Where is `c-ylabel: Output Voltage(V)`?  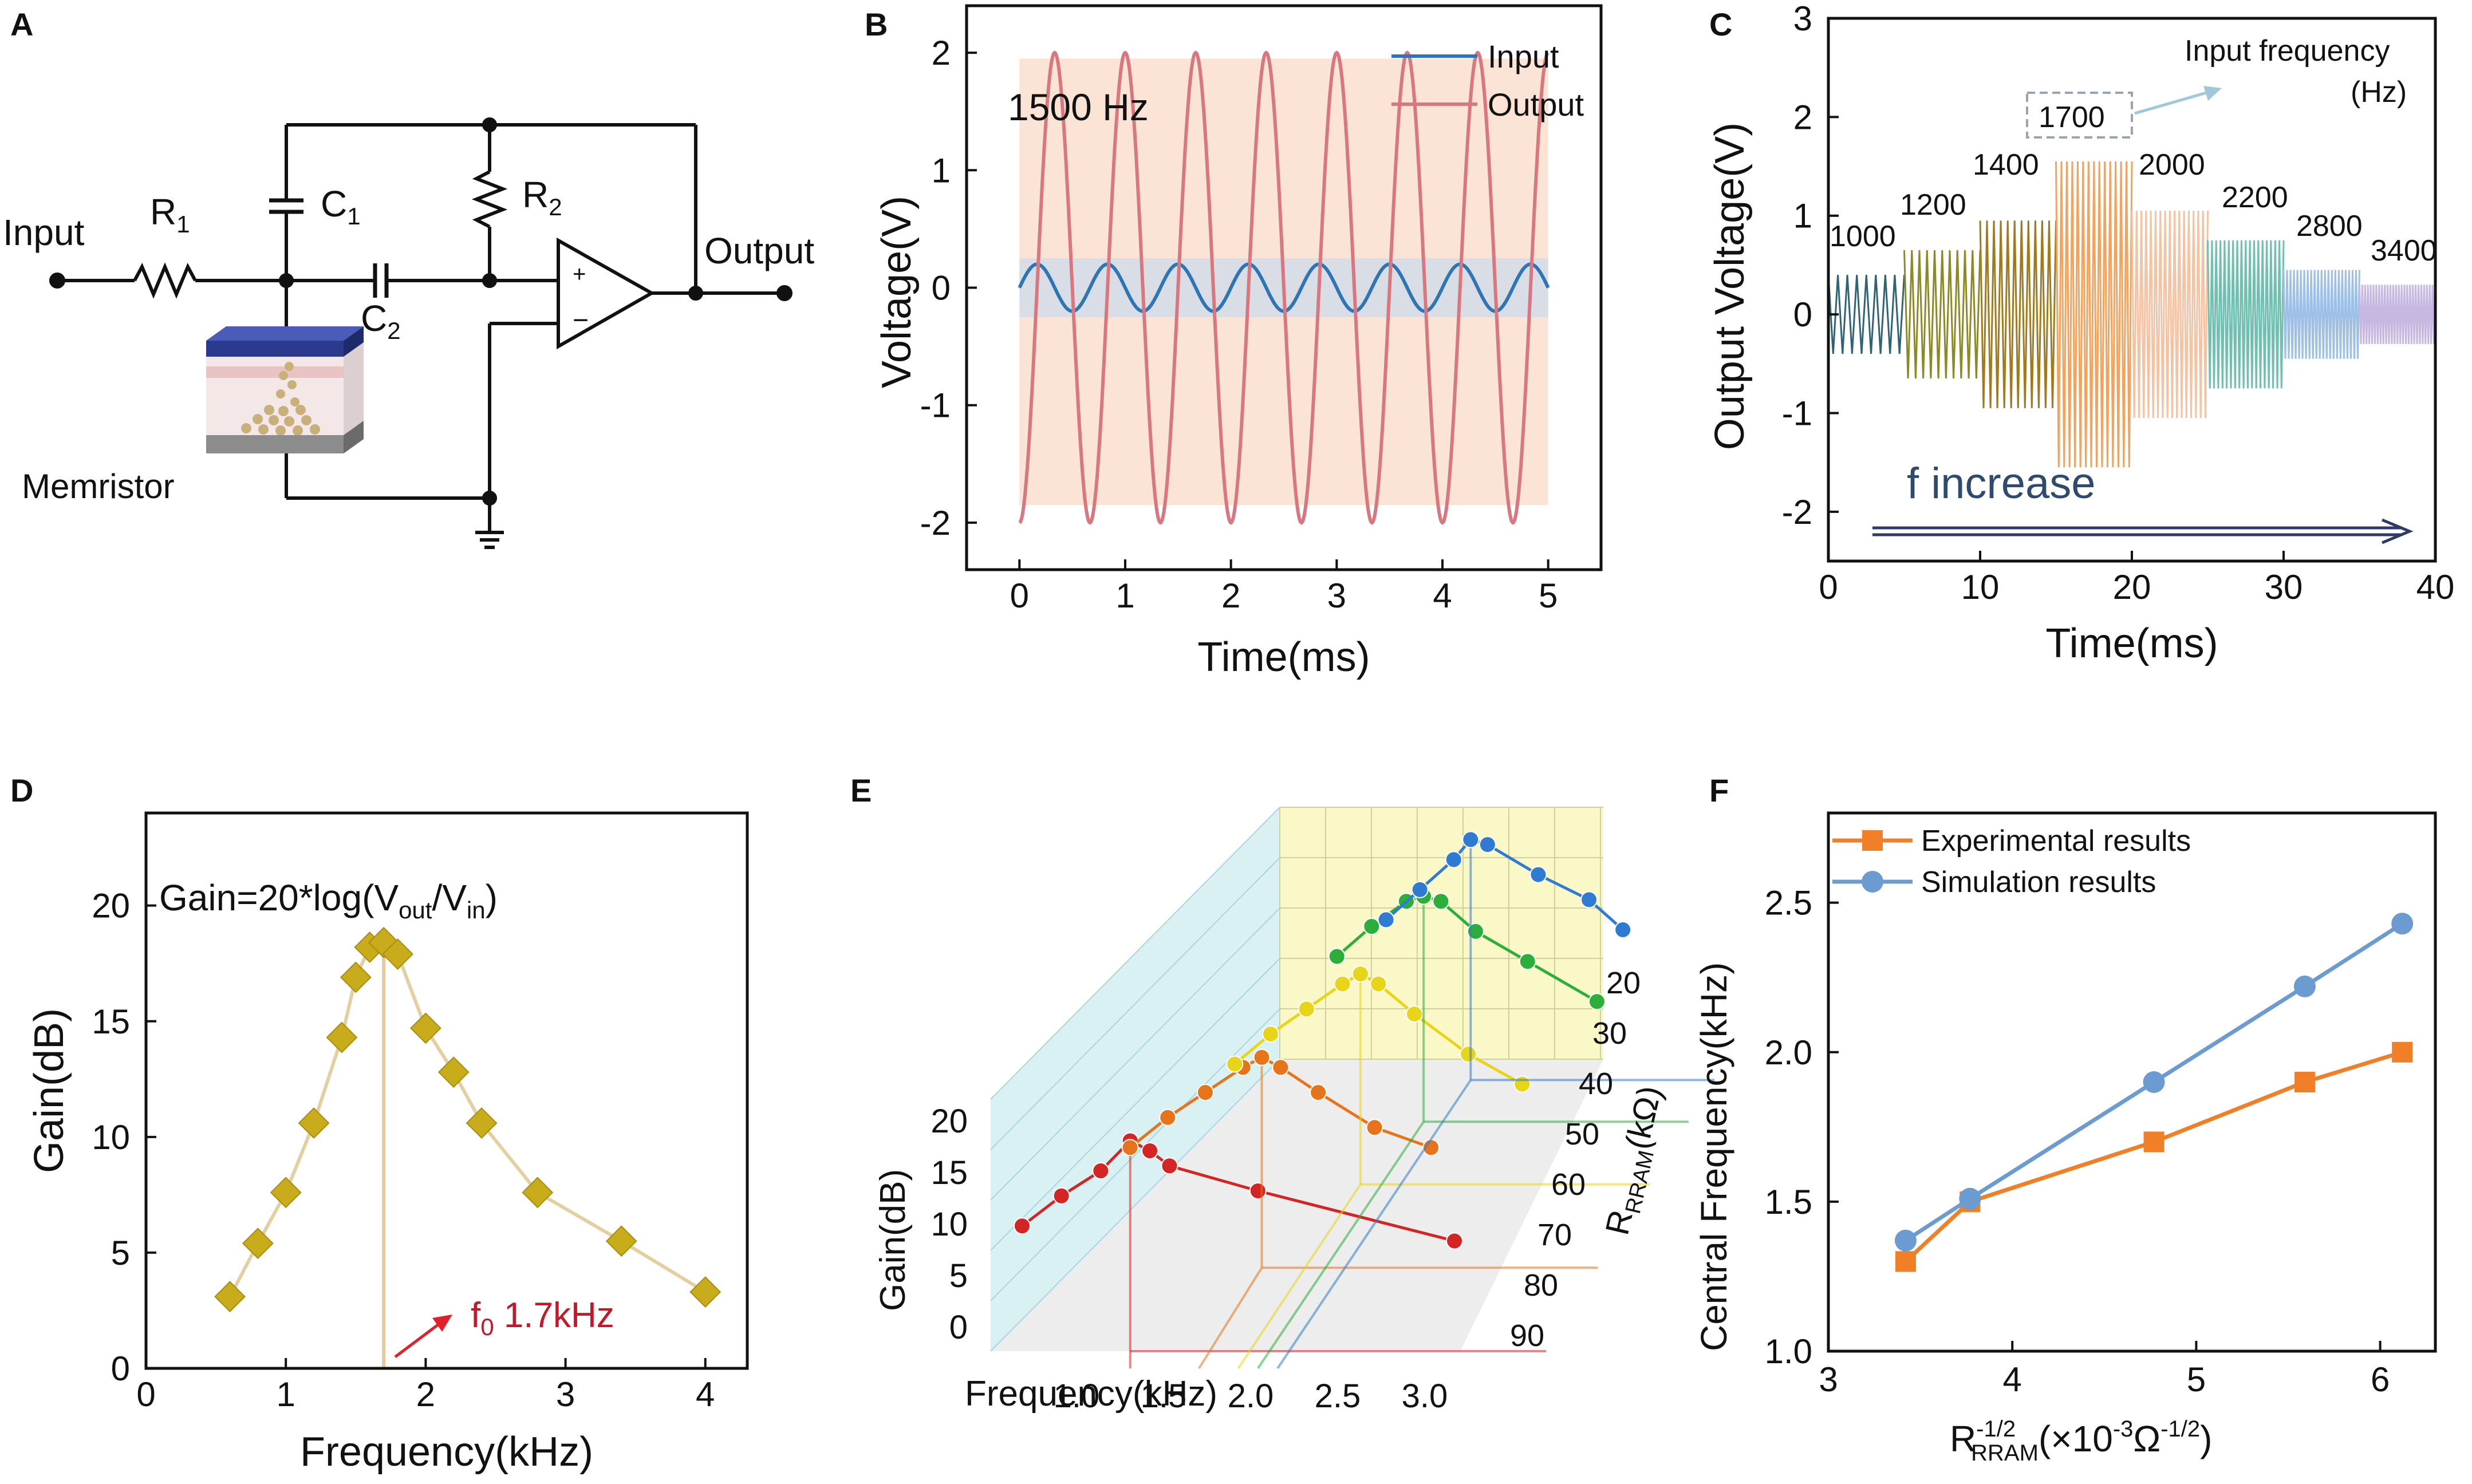
c-ylabel: Output Voltage(V) is located at coordinates (1730, 286).